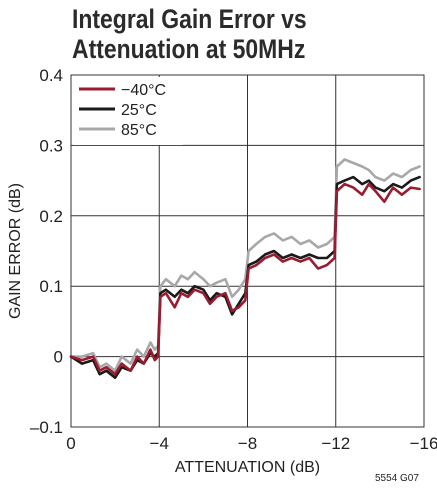 The height and width of the screenshot is (500, 437). What do you see at coordinates (15, 251) in the screenshot?
I see `y-axis-label: GAIN ERROR (dB)` at bounding box center [15, 251].